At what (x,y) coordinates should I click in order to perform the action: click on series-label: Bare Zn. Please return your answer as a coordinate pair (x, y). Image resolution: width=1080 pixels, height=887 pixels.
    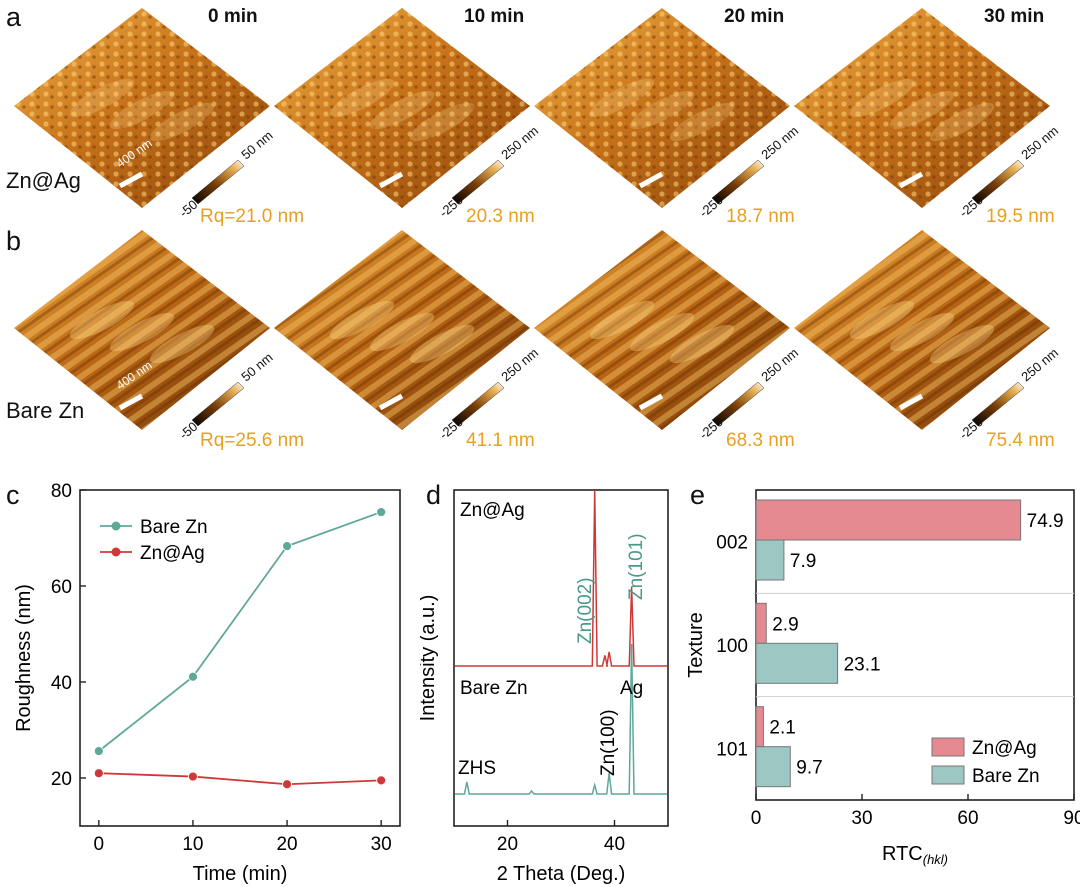
    Looking at the image, I should click on (494, 688).